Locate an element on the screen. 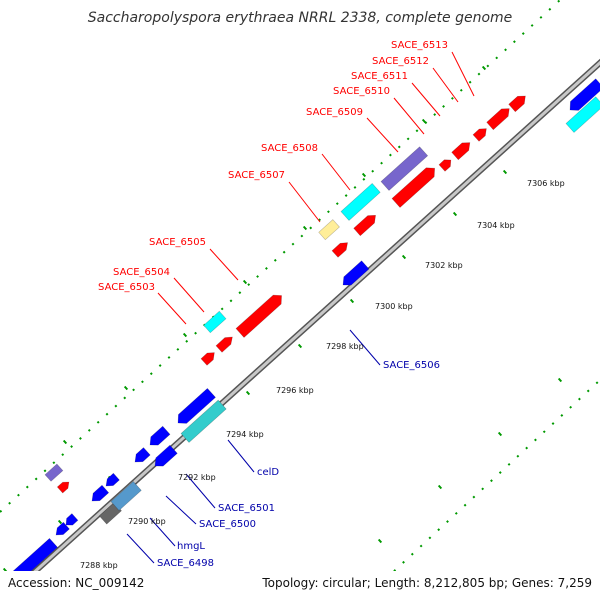 The width and height of the screenshot is (600, 600). gene-arrow-sace-6506a is located at coordinates (339, 250).